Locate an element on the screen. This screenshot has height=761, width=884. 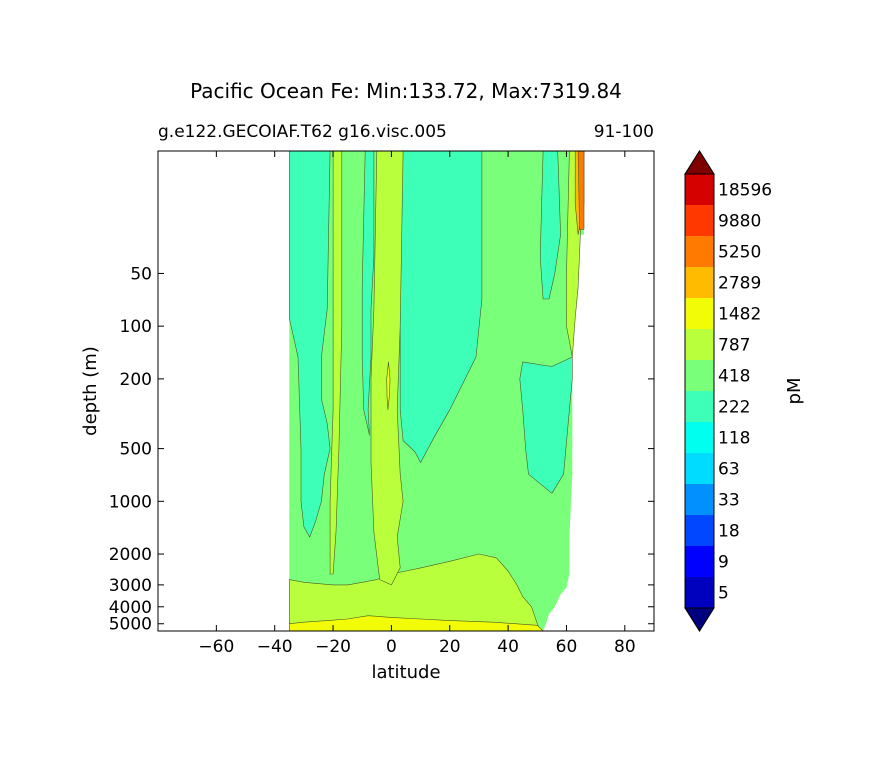
x-tick-label: 20 is located at coordinates (450, 647).